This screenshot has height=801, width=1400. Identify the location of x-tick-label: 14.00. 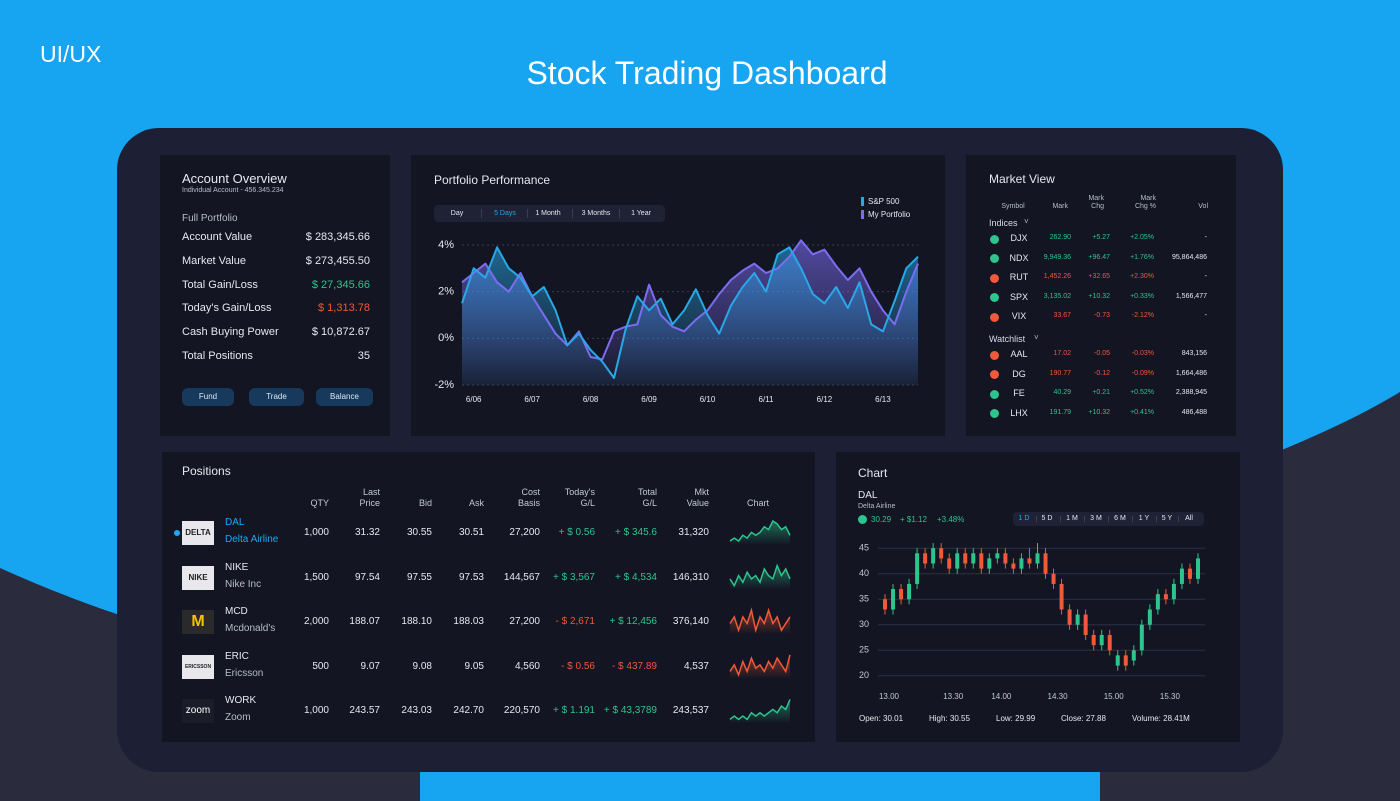
(1001, 696).